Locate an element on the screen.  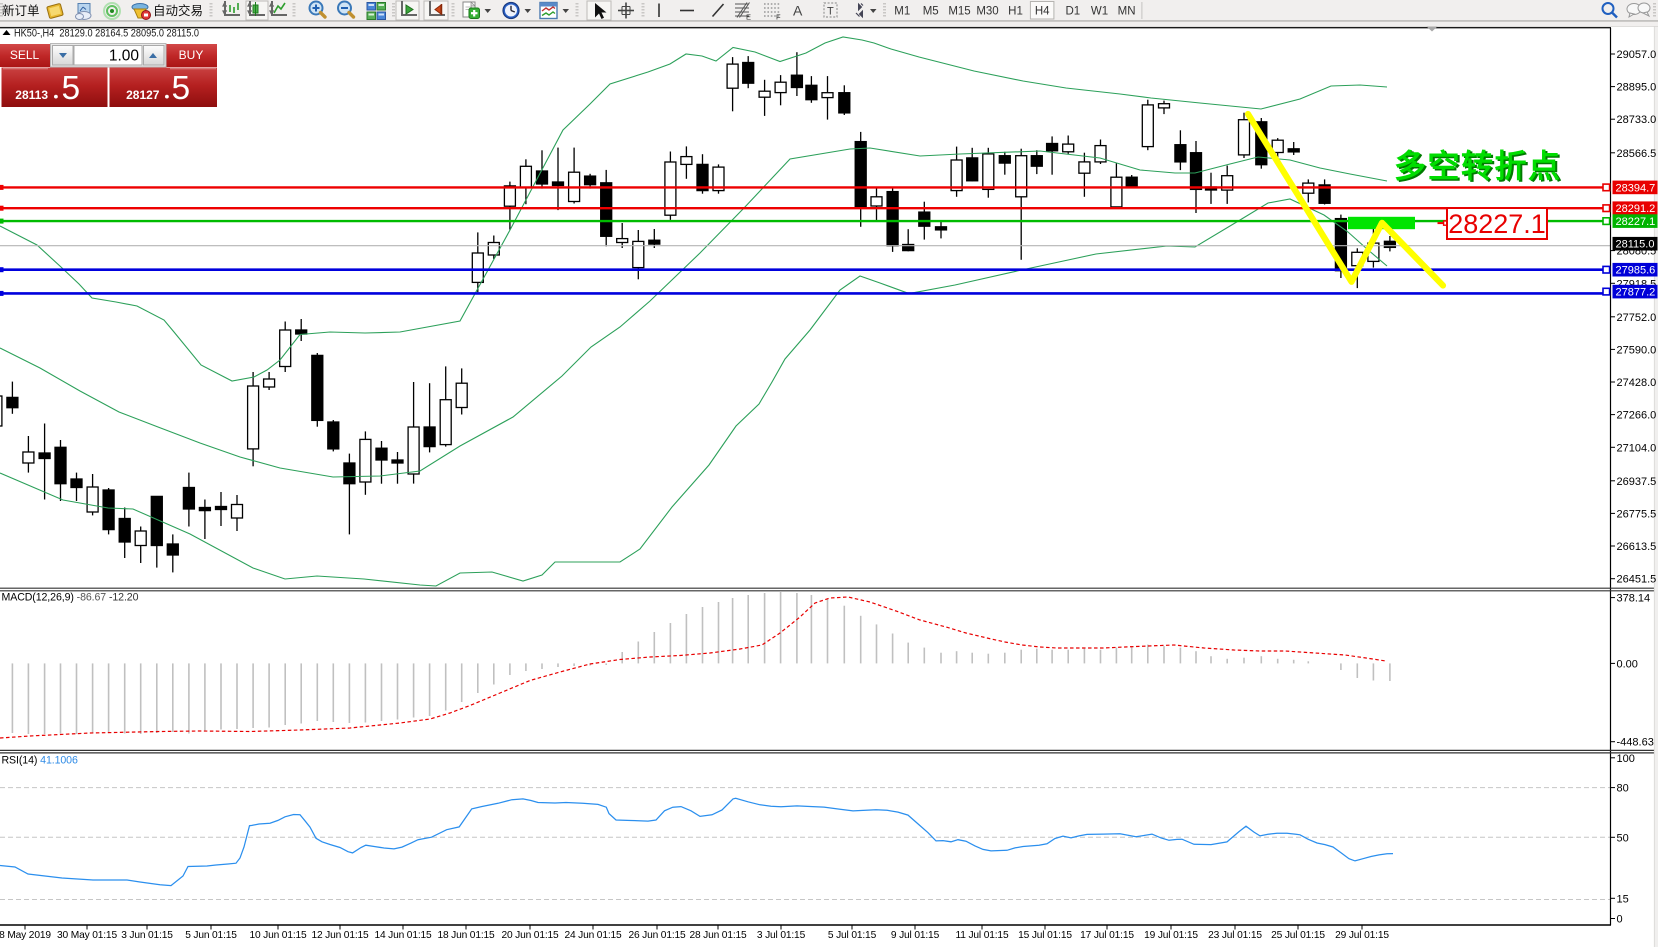
svg-text: 26451.5 is located at coordinates (1637, 580).